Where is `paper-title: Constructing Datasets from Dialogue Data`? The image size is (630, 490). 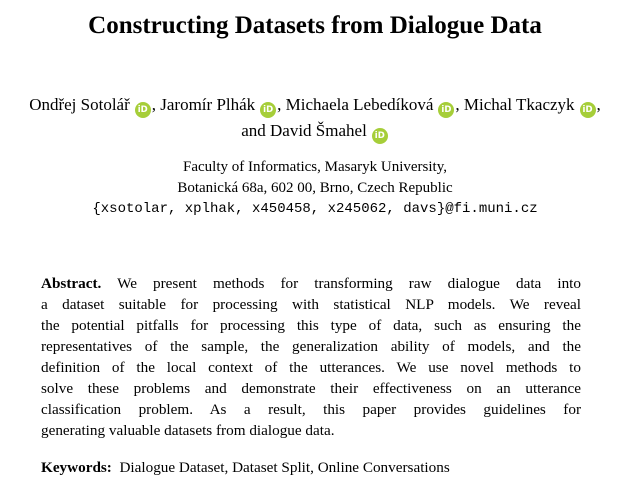 paper-title: Constructing Datasets from Dialogue Data is located at coordinates (315, 25).